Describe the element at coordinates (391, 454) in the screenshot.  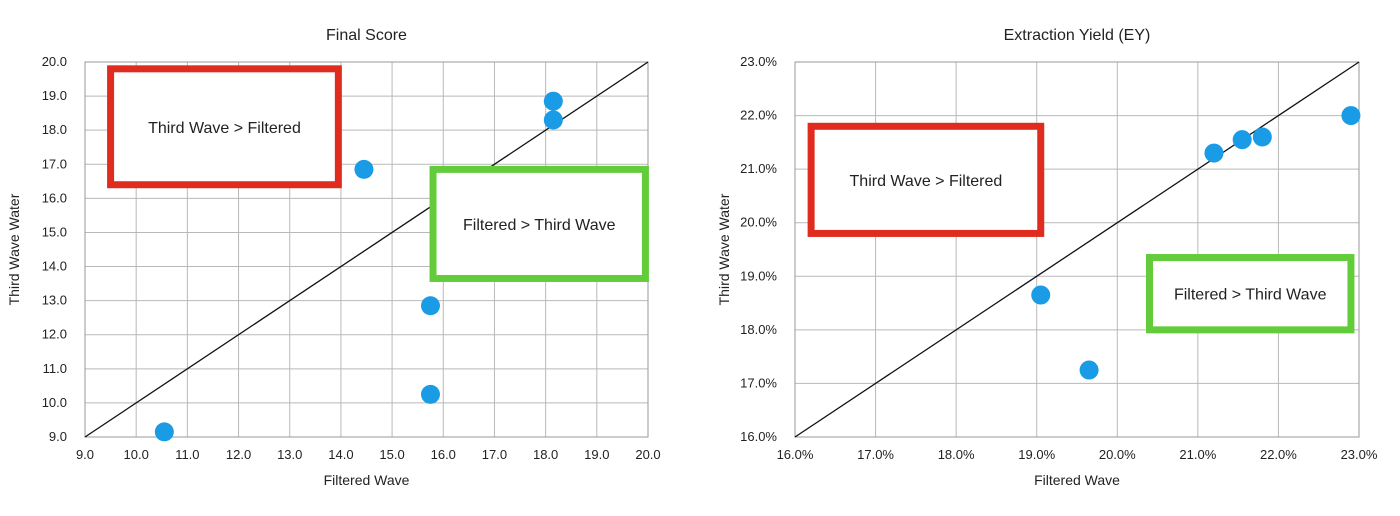
I see `x-tick-label: 15.0` at that location.